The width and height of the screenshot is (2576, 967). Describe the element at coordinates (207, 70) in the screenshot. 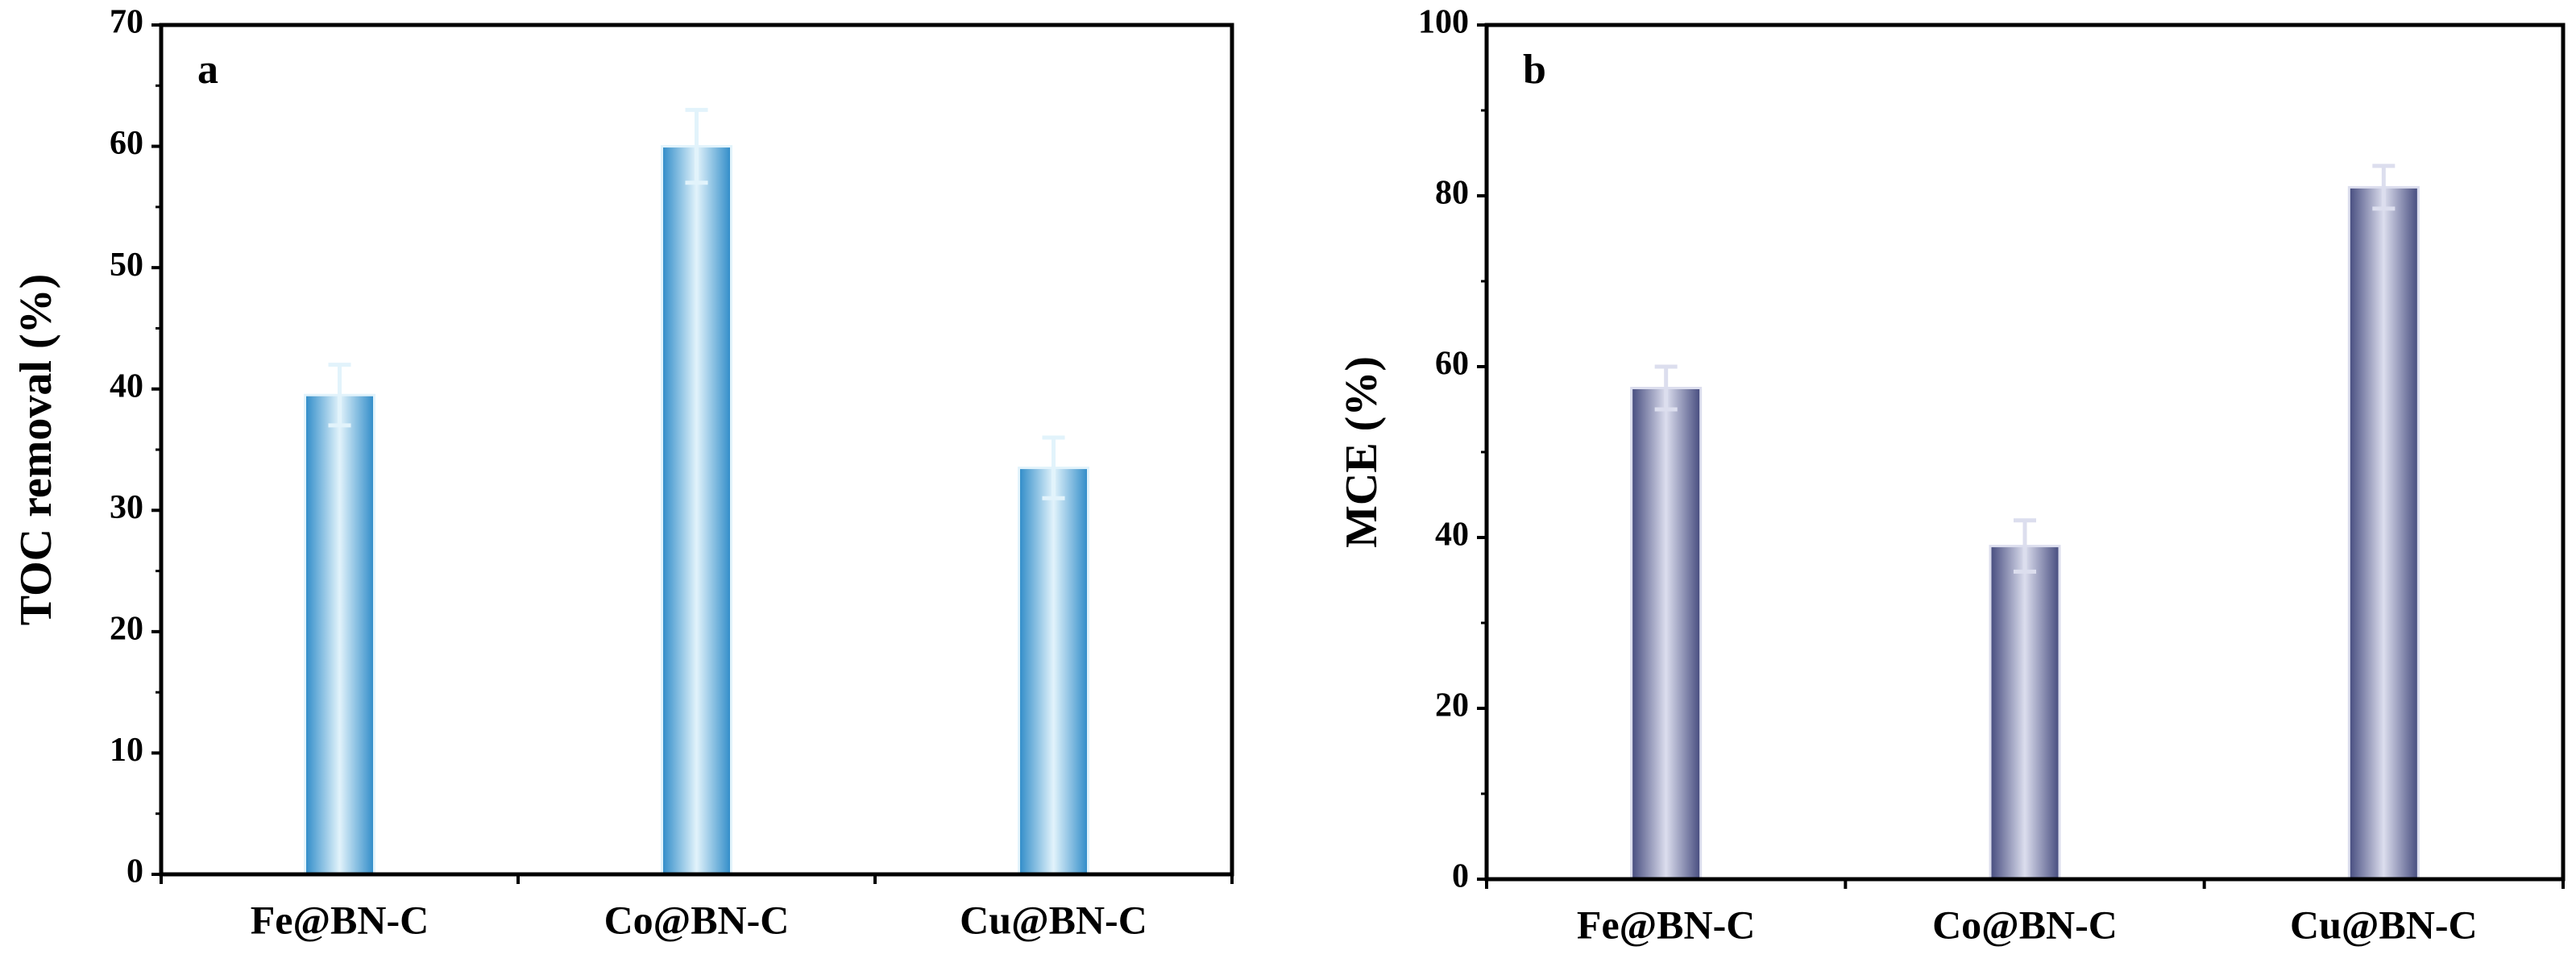

I see `panel-label: a` at that location.